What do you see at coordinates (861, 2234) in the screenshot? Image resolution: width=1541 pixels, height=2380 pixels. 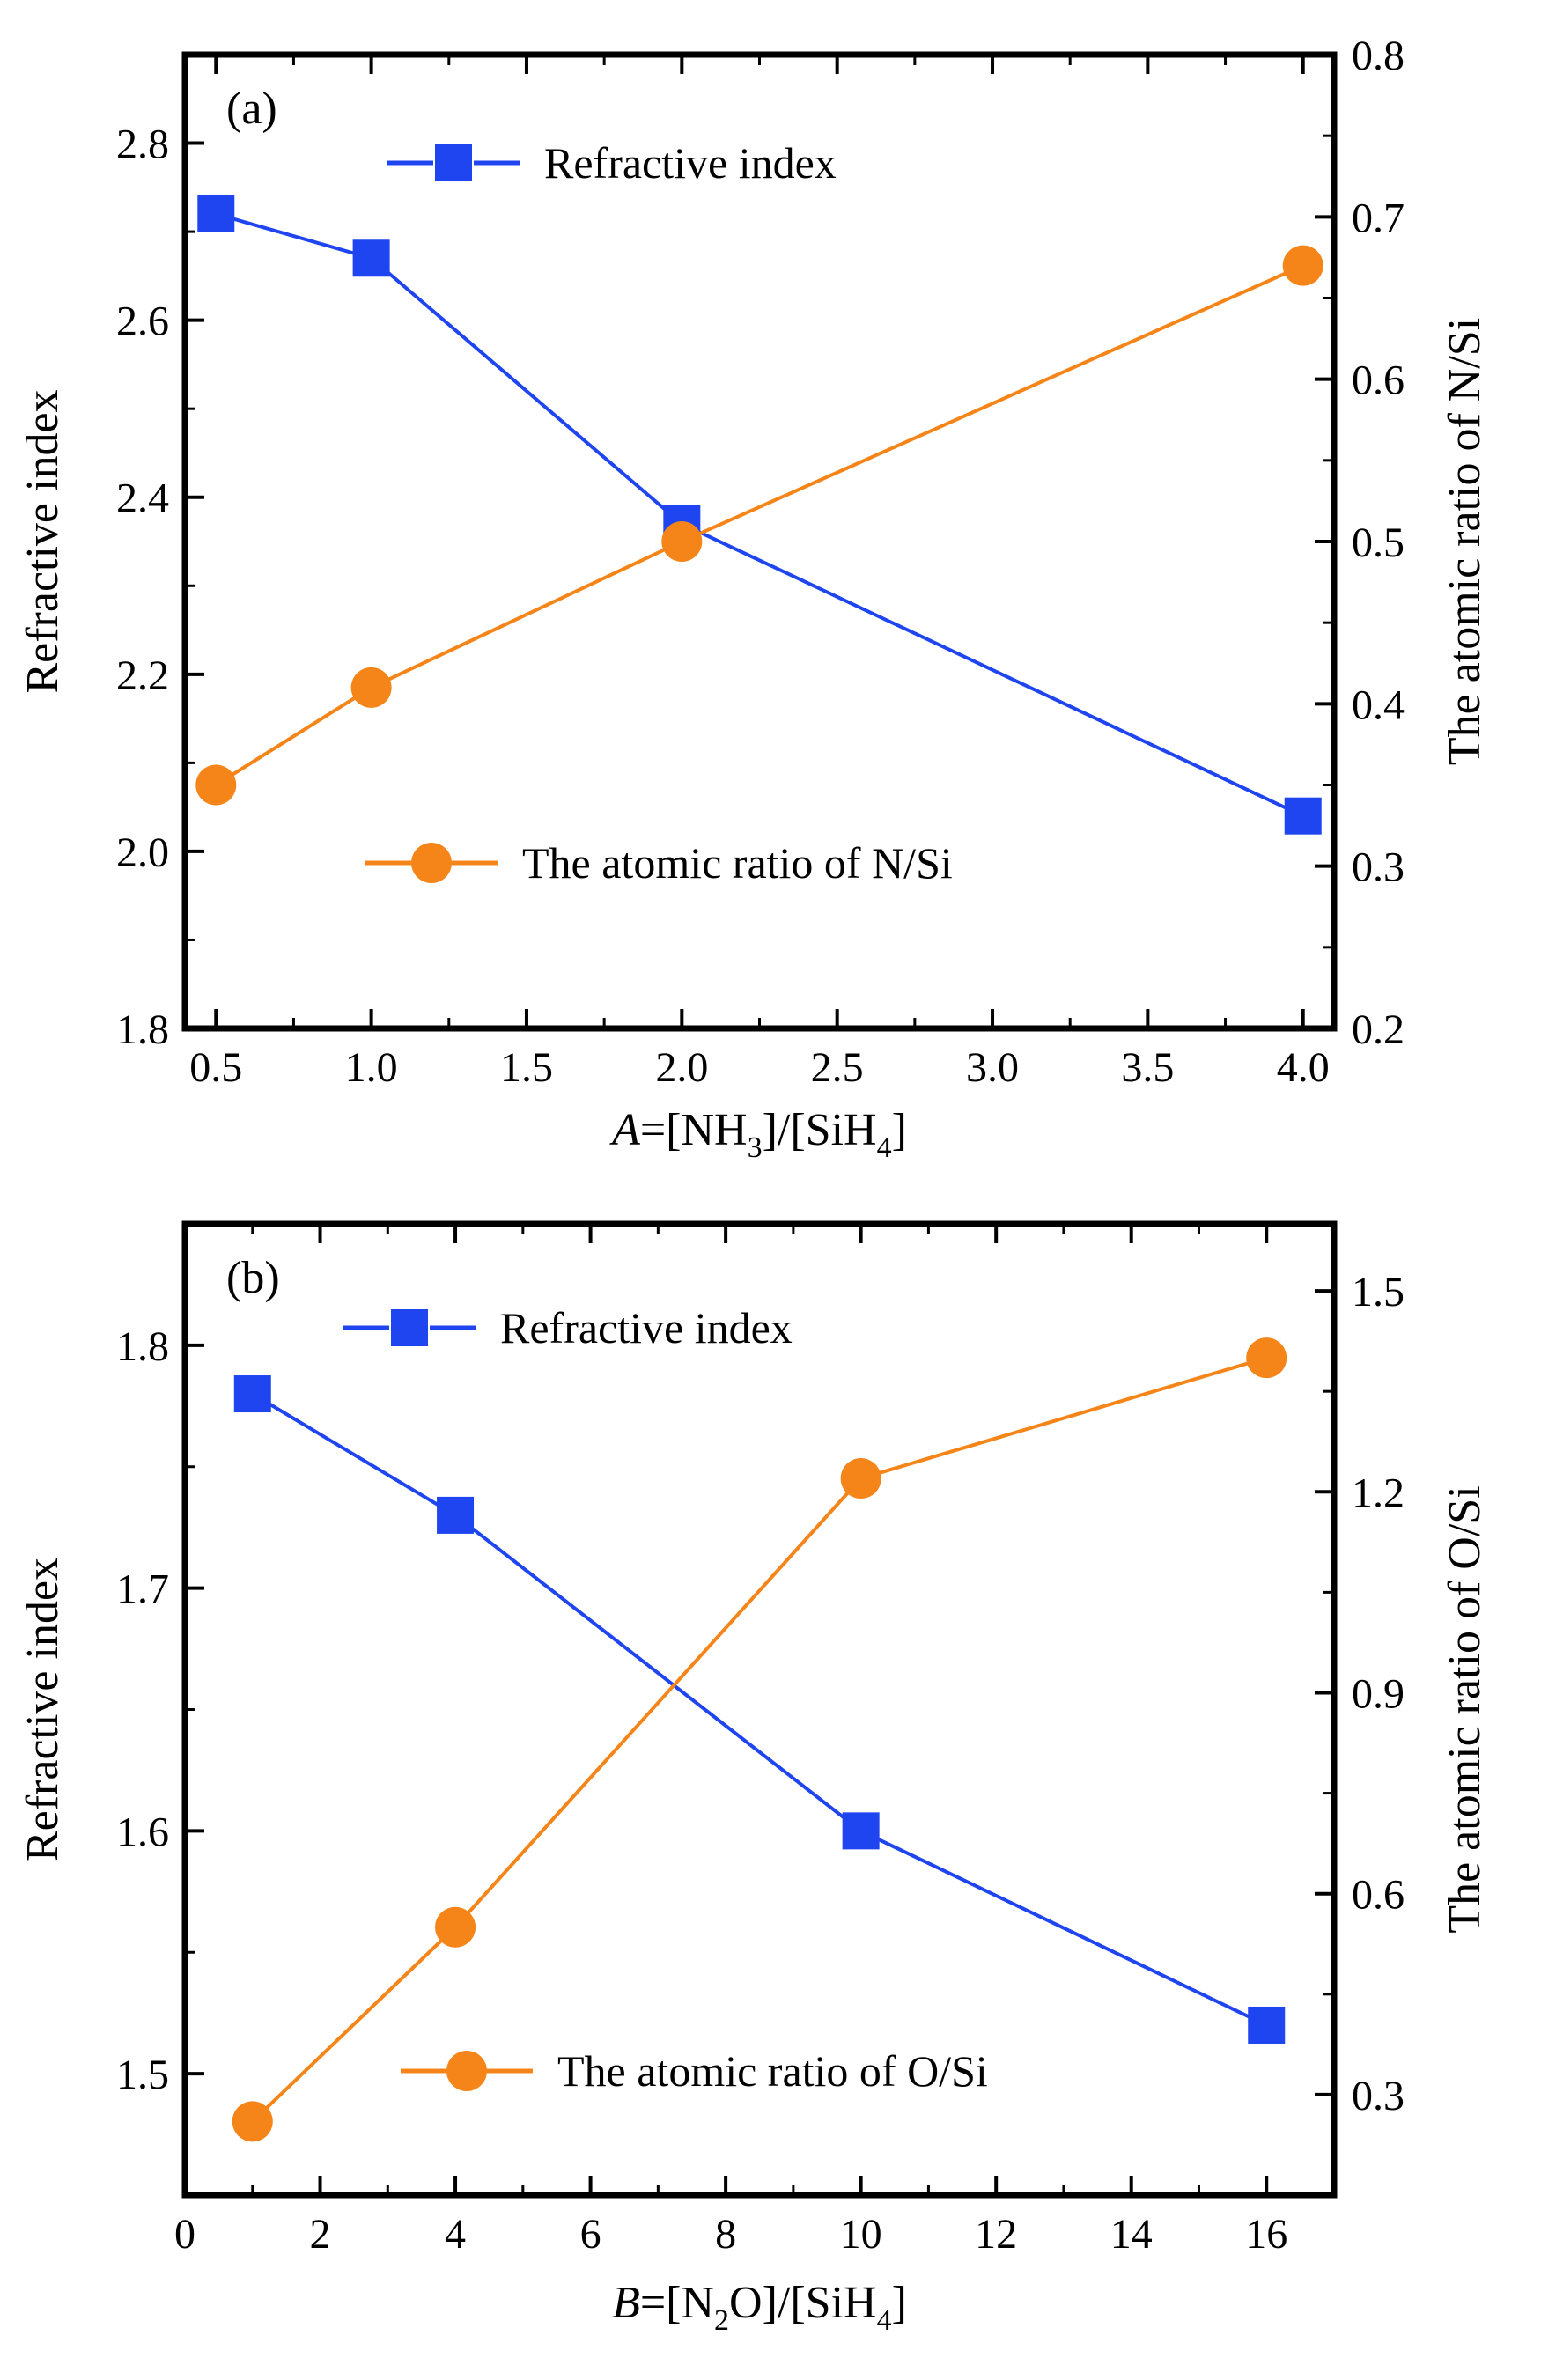 I see `x-tick-label: 10` at bounding box center [861, 2234].